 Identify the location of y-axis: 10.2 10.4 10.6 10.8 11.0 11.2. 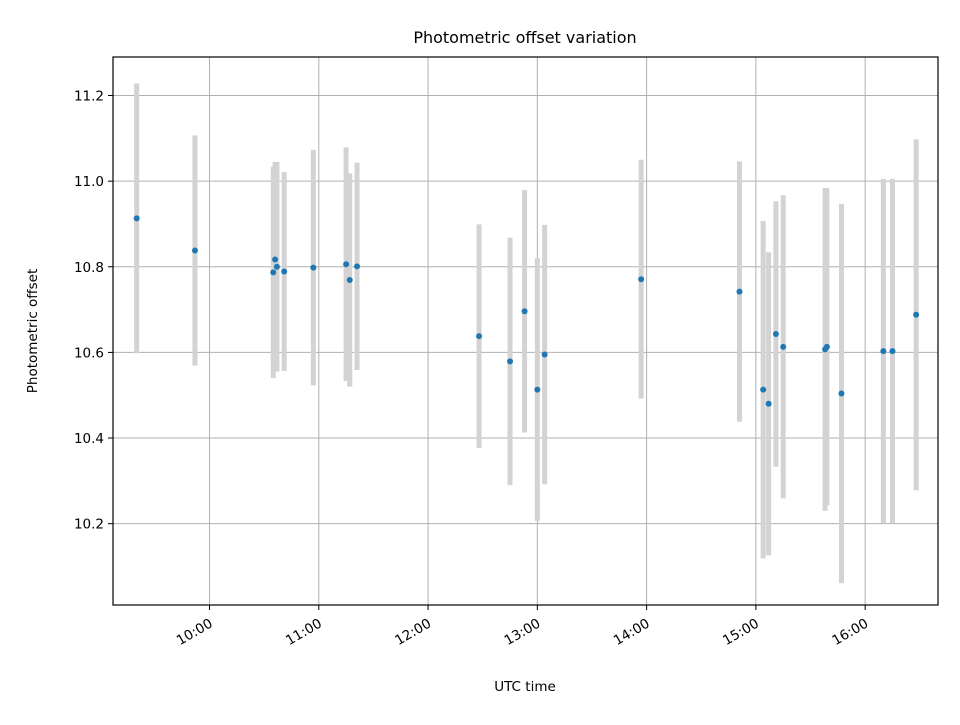
(93, 311).